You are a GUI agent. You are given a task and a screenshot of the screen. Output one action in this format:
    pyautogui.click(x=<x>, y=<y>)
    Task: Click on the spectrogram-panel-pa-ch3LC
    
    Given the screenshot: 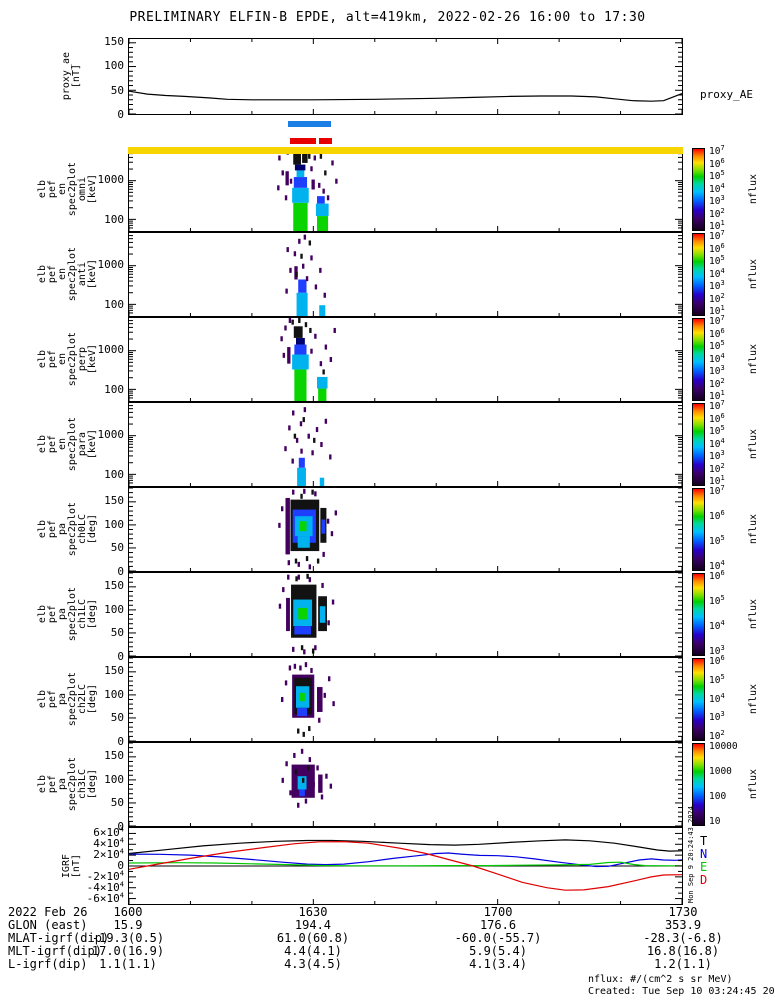 What is the action you would take?
    pyautogui.click(x=405, y=784)
    